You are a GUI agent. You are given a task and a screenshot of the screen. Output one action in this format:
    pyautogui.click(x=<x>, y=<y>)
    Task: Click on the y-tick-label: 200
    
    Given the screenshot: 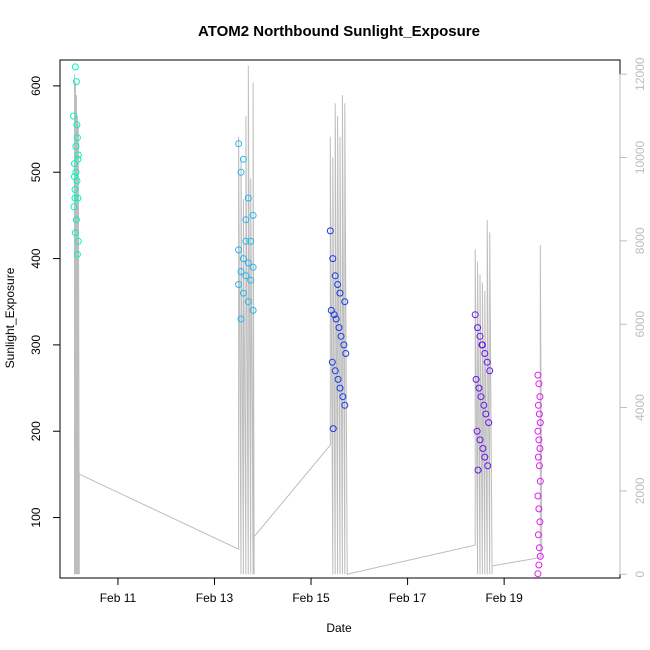 What is the action you would take?
    pyautogui.click(x=36, y=431)
    